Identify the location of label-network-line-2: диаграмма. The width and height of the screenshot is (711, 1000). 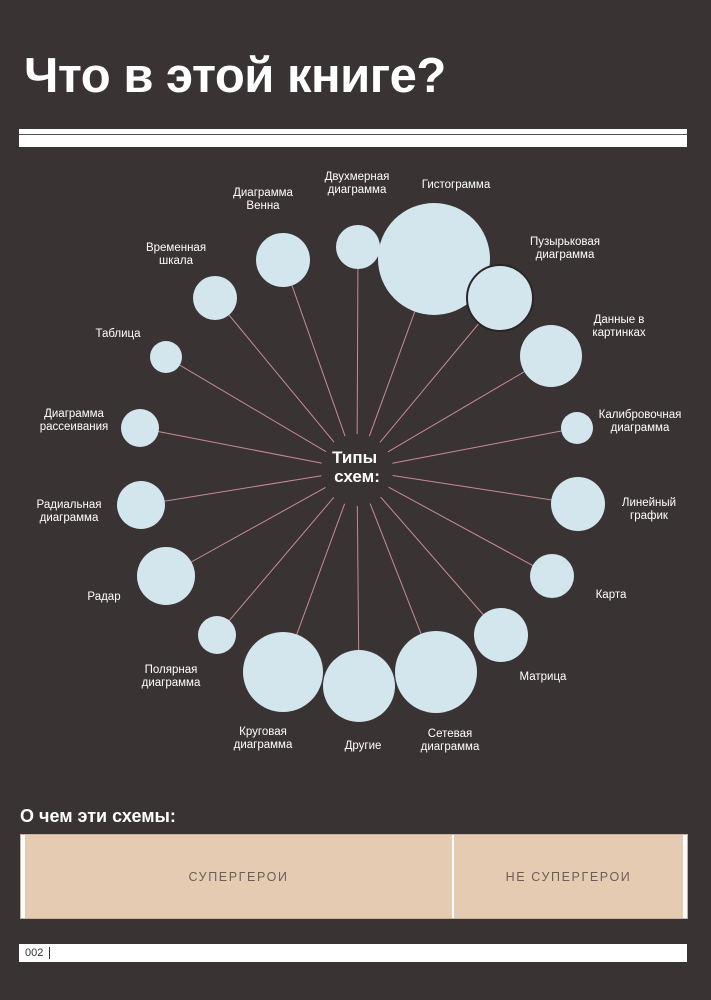
(450, 747).